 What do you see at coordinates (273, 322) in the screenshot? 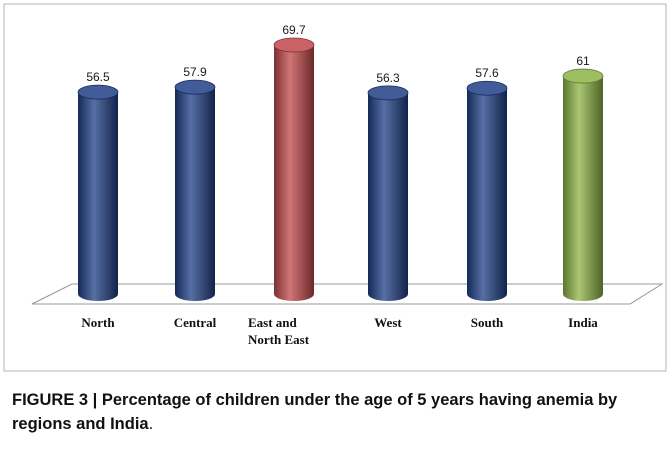
I see `category-label: East and` at bounding box center [273, 322].